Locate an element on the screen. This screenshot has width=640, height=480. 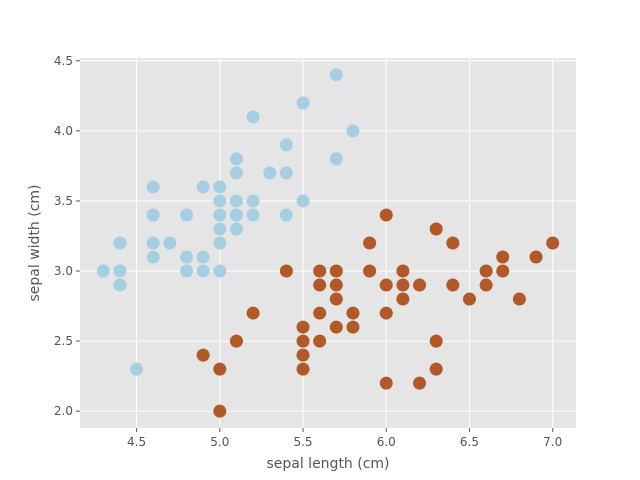
y-tick-label: 2.5 is located at coordinates (63, 341).